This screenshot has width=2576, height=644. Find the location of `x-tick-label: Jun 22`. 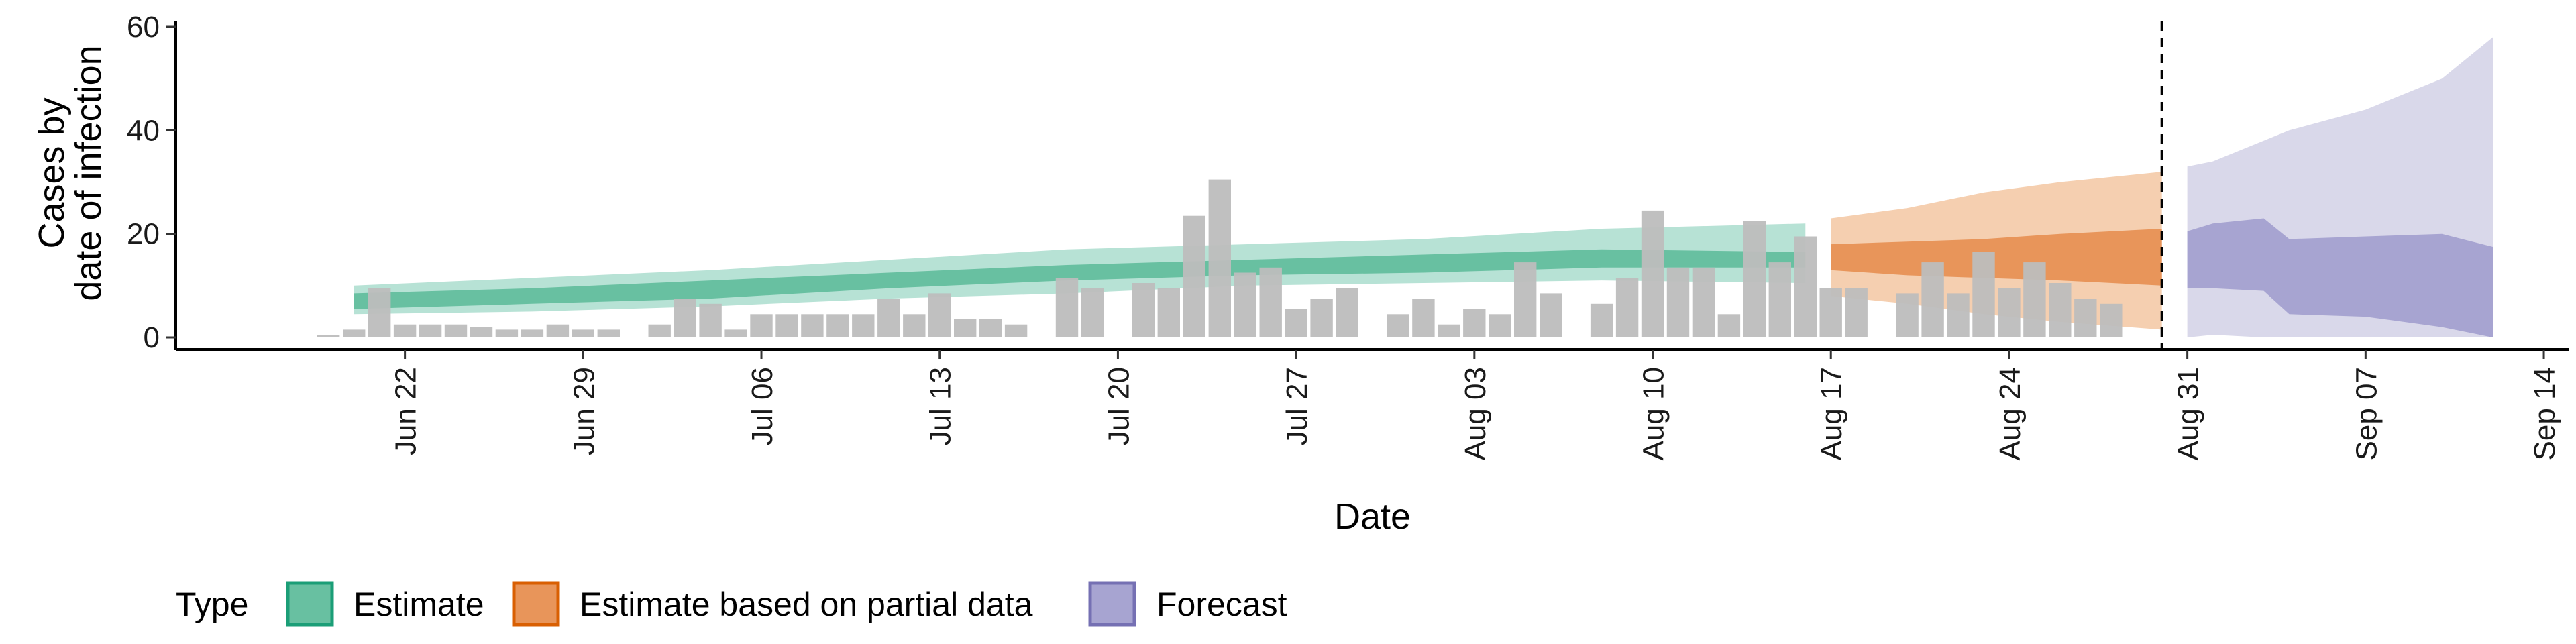

x-tick-label: Jun 22 is located at coordinates (406, 411).